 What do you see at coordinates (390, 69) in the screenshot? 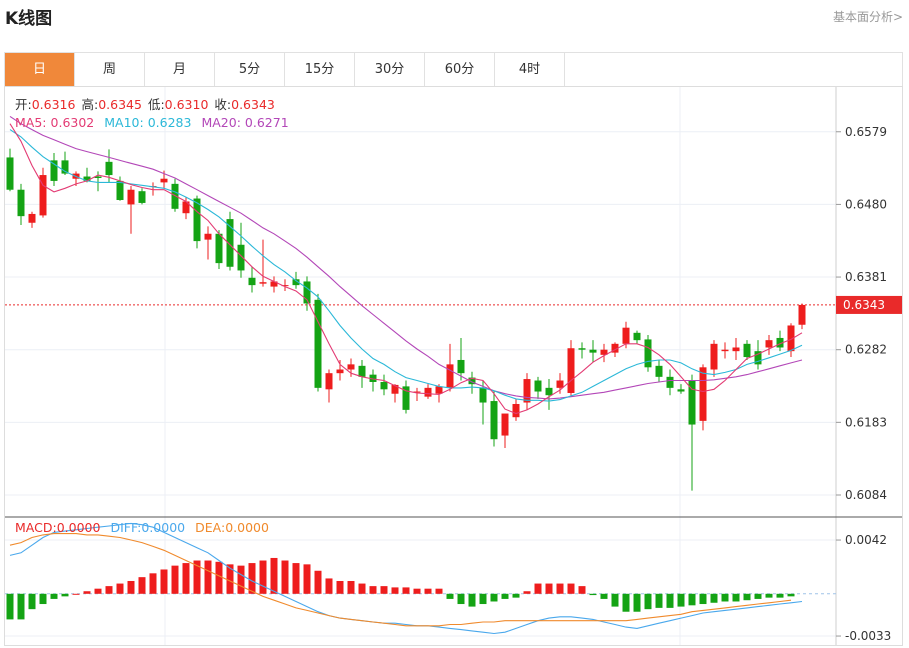
I see `tab-30min: 30分` at bounding box center [390, 69].